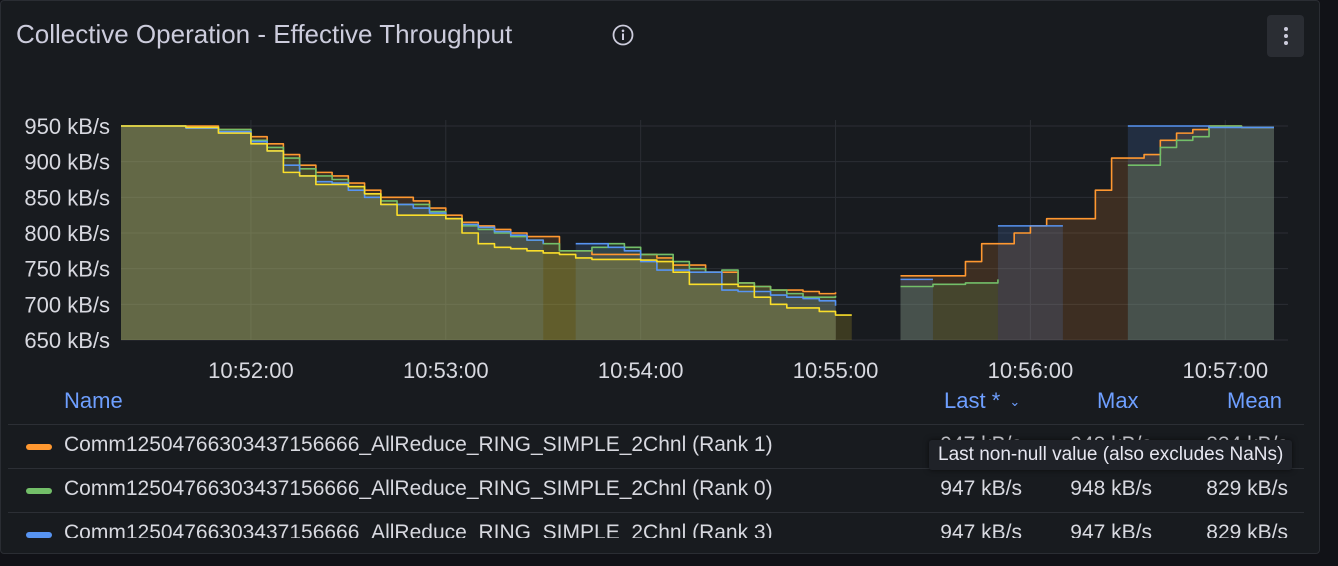 This screenshot has width=1338, height=566. Describe the element at coordinates (836, 370) in the screenshot. I see `x-tick-label: 10:55:00` at that location.